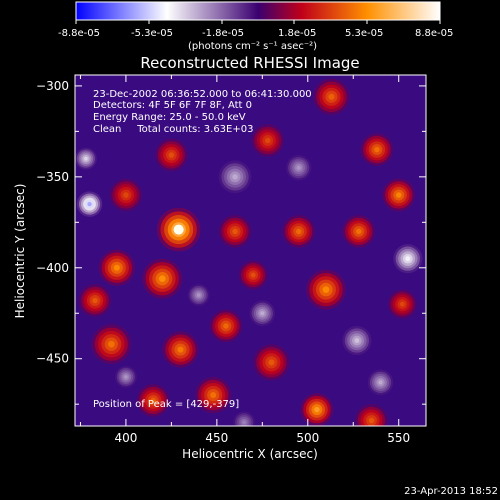 Image resolution: width=500 pixels, height=500 pixels. Describe the element at coordinates (250, 454) in the screenshot. I see `x-axis-label: Heliocentric X (arcsec)` at that location.